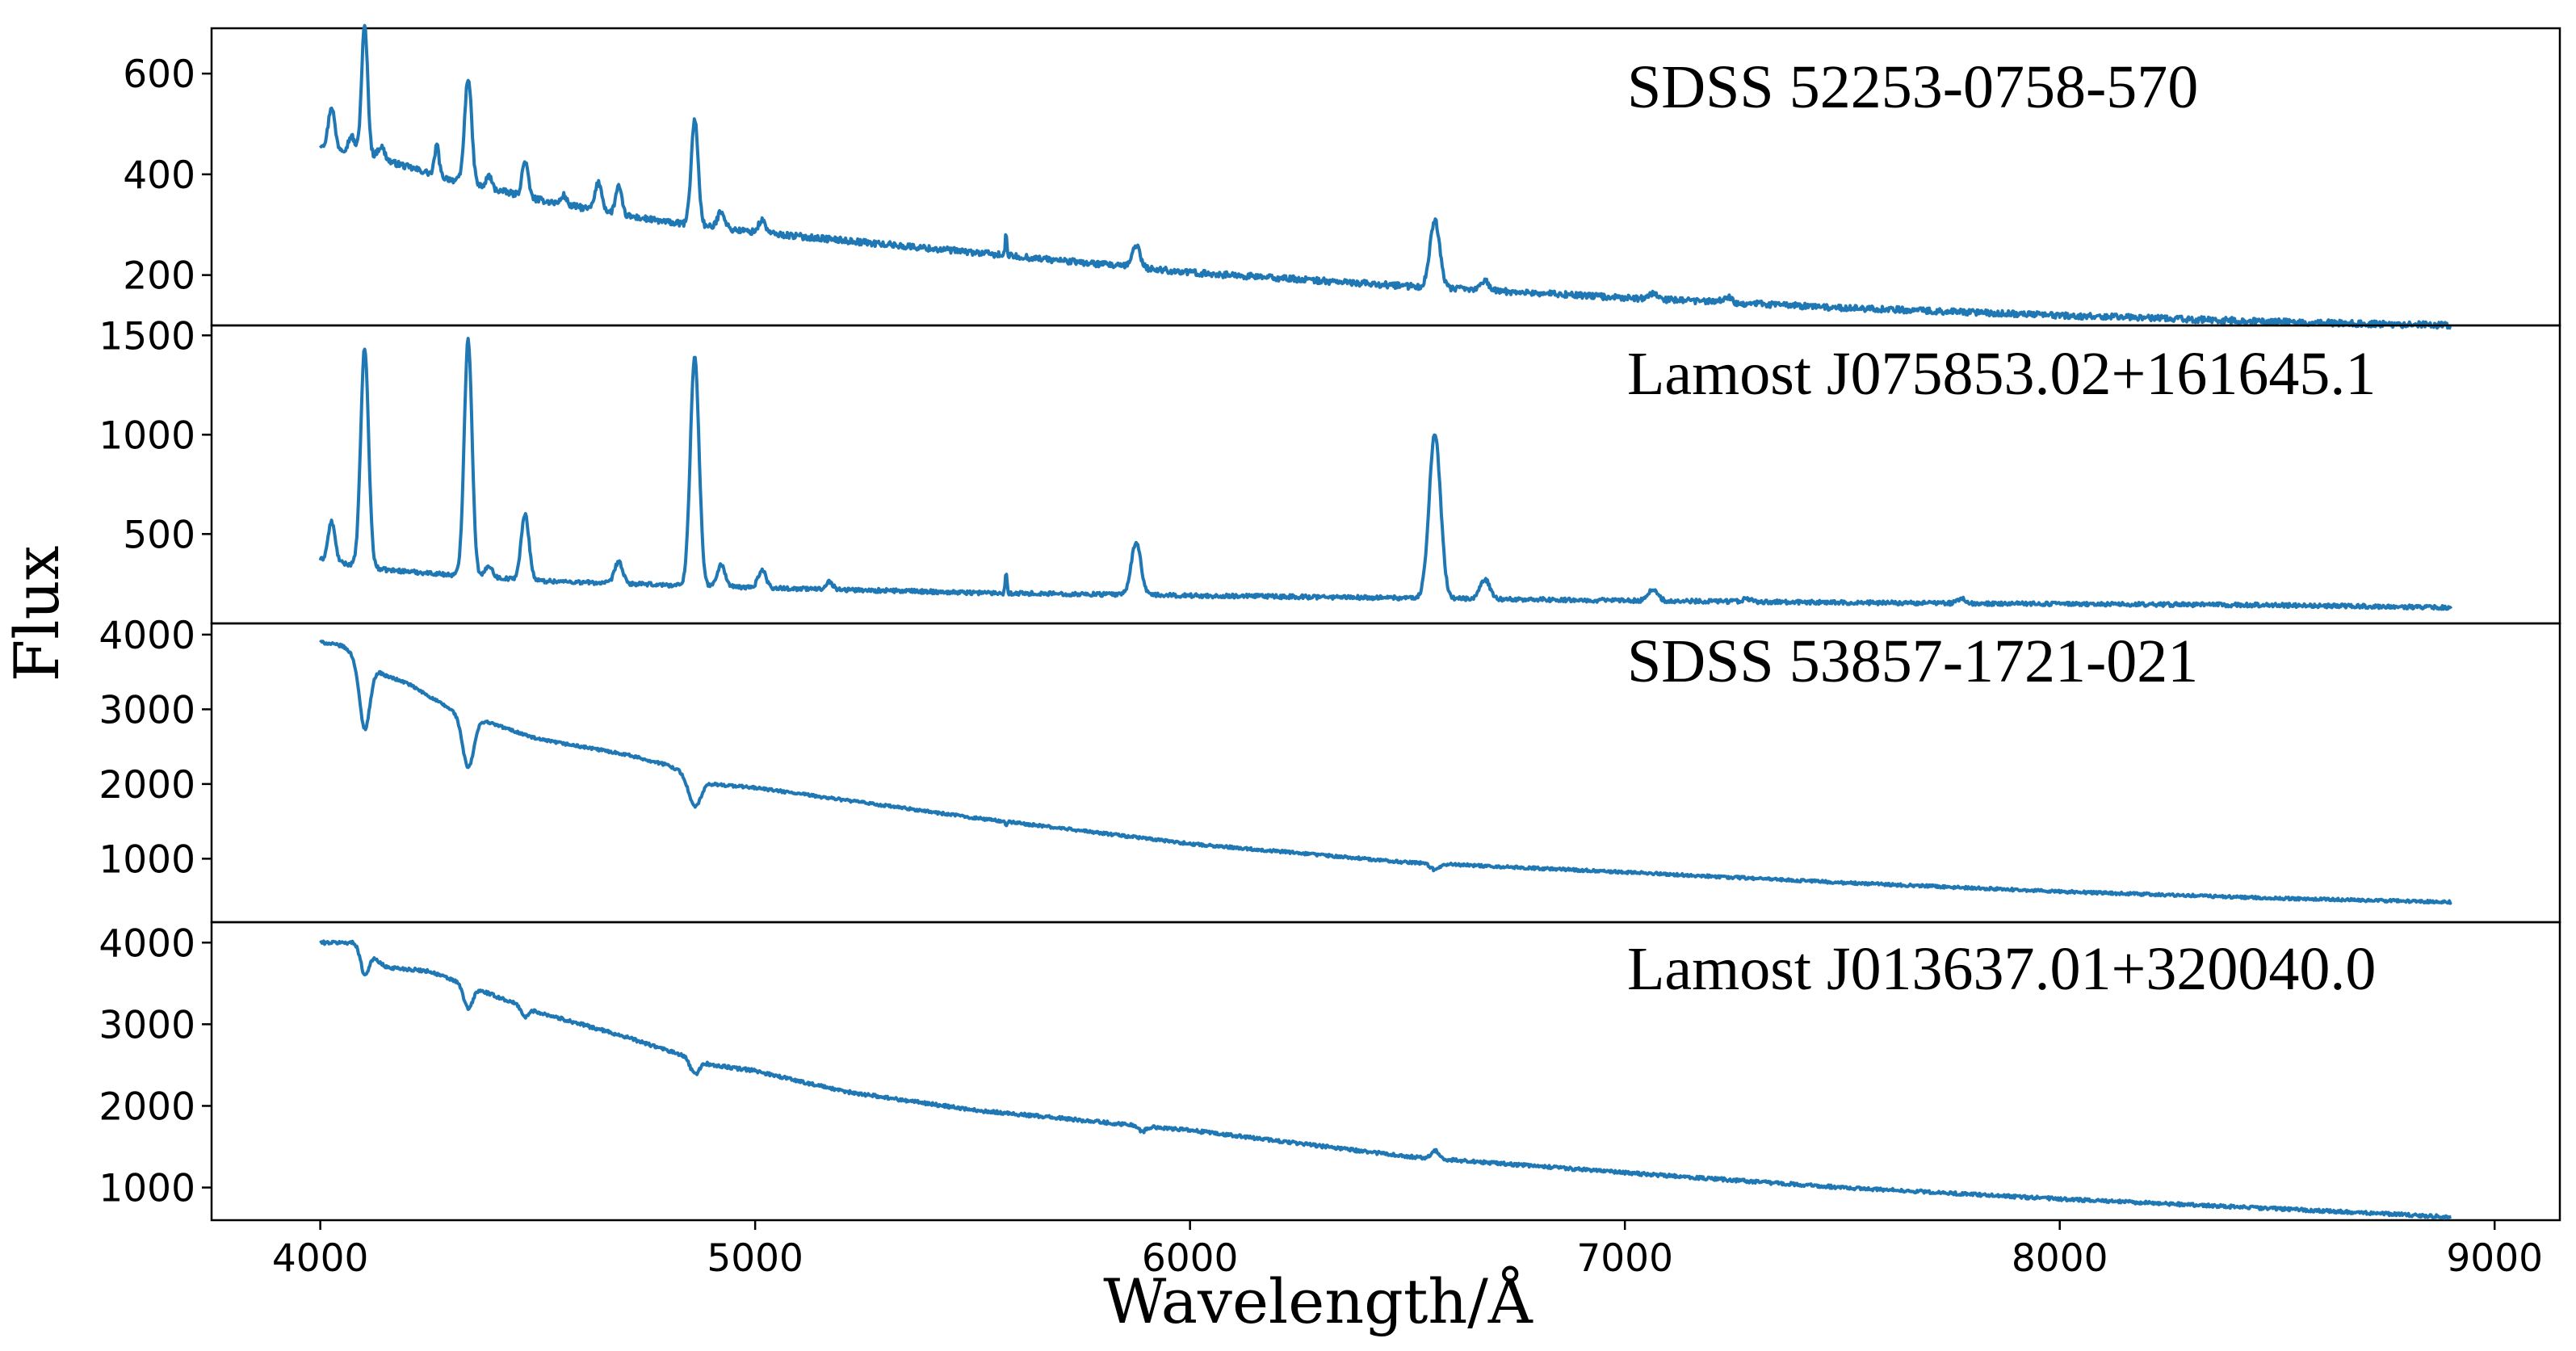 This screenshot has height=1351, width=2576. What do you see at coordinates (159, 535) in the screenshot?
I see `y-tick-label: 500` at bounding box center [159, 535].